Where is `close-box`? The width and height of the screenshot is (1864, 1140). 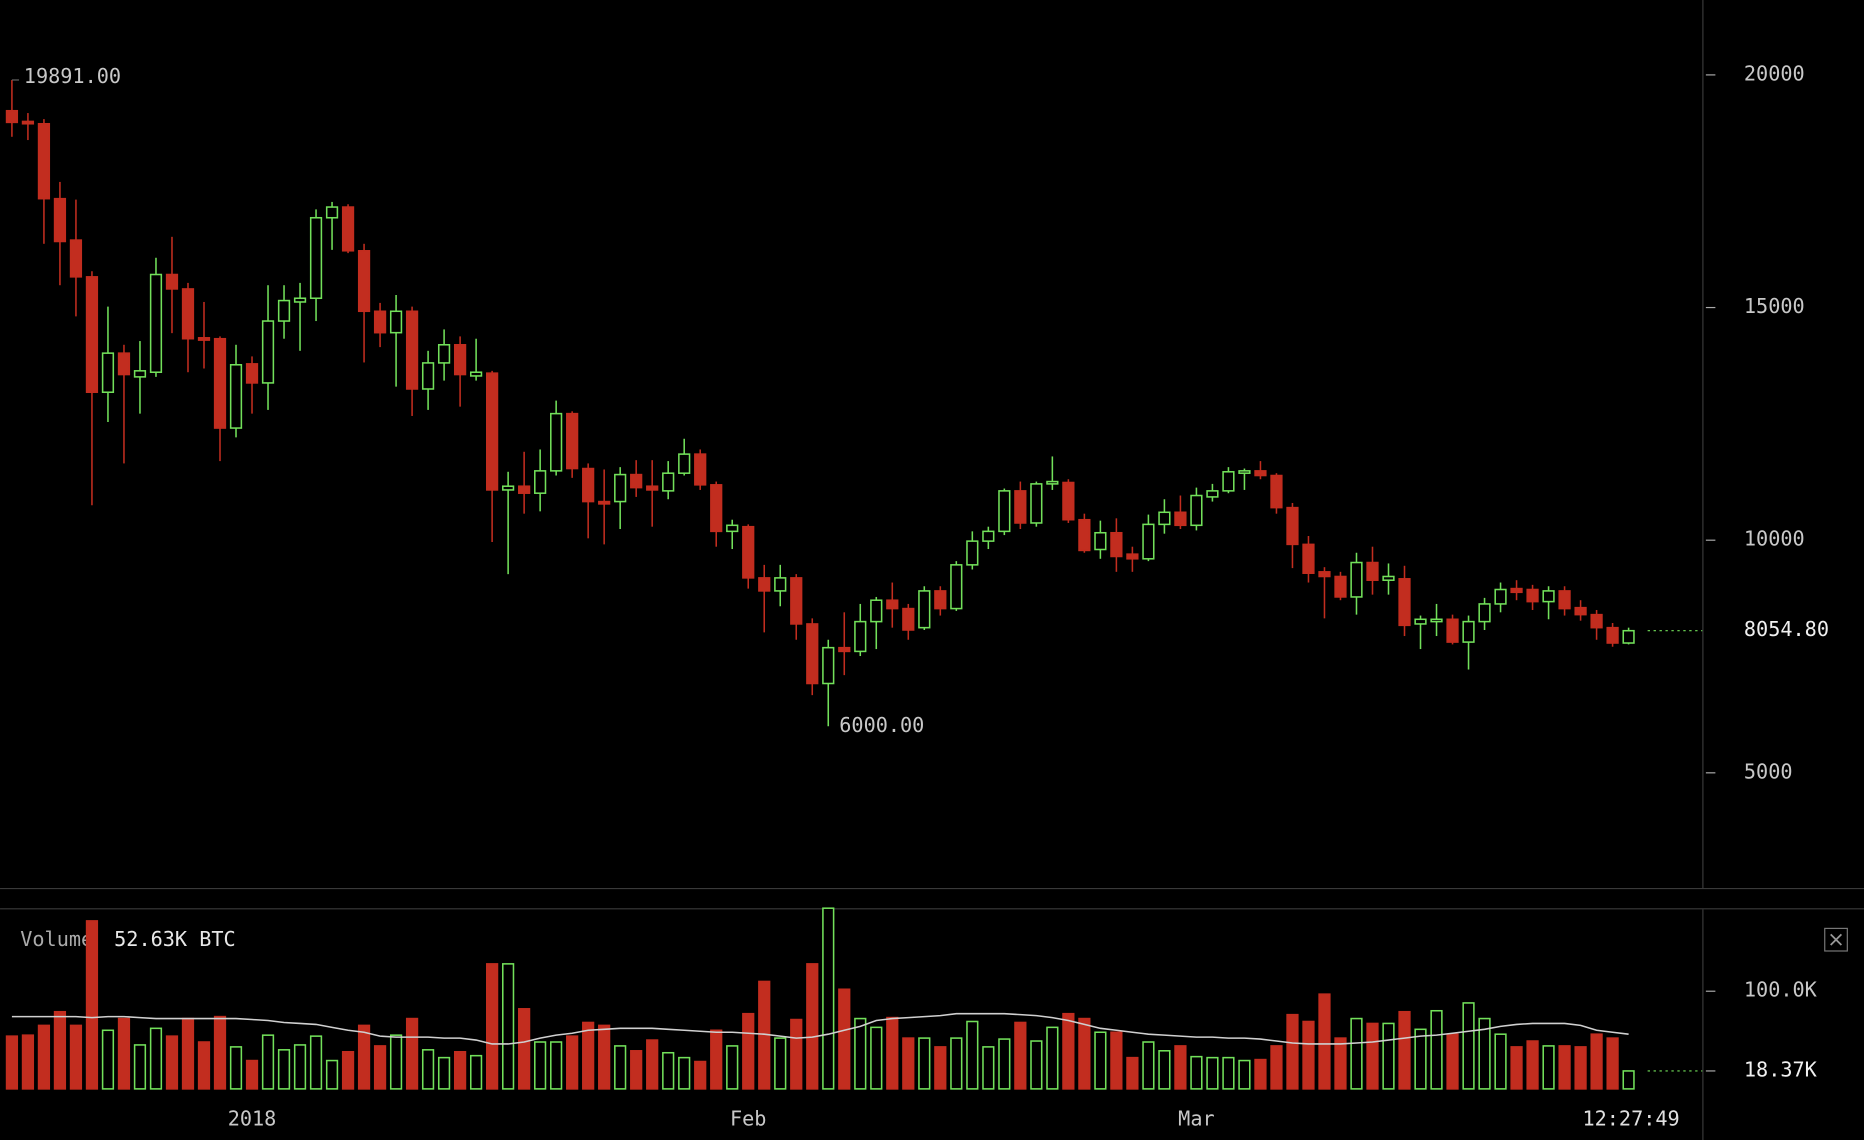 close-box is located at coordinates (1836, 939).